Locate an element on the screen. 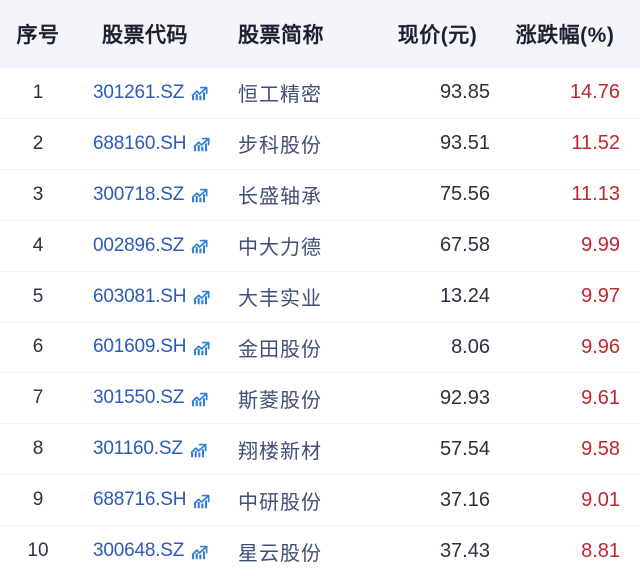 The image size is (640, 576). table-header-row: 序号 股票代码 股票简称 现价(元) 涨跌幅(%) is located at coordinates (320, 34).